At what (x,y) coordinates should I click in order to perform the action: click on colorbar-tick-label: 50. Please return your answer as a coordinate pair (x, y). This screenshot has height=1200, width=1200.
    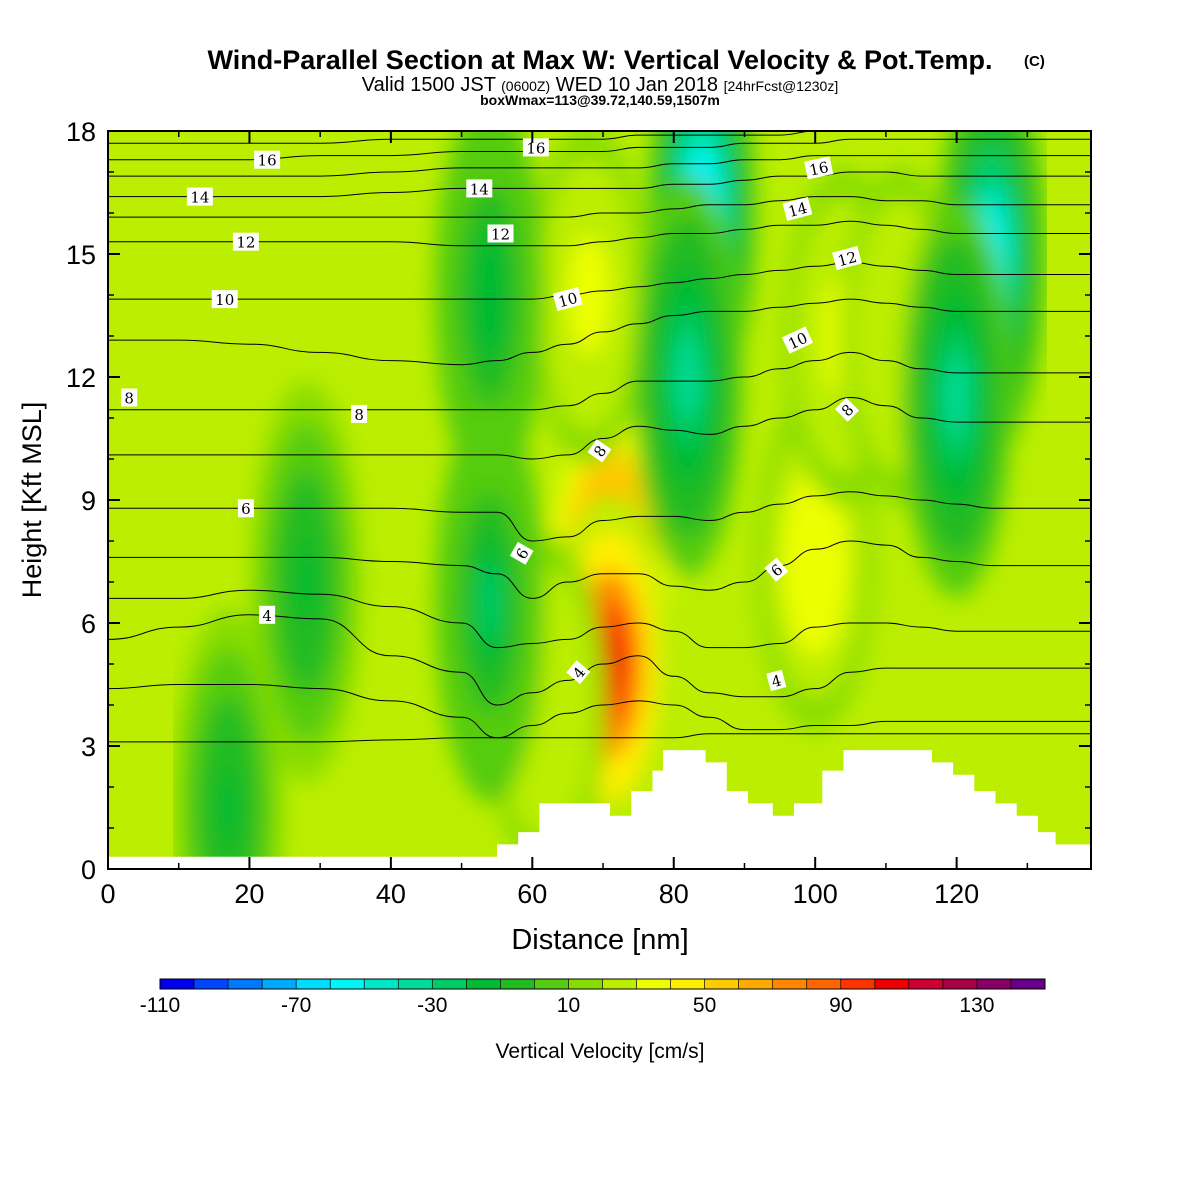
    Looking at the image, I should click on (704, 1005).